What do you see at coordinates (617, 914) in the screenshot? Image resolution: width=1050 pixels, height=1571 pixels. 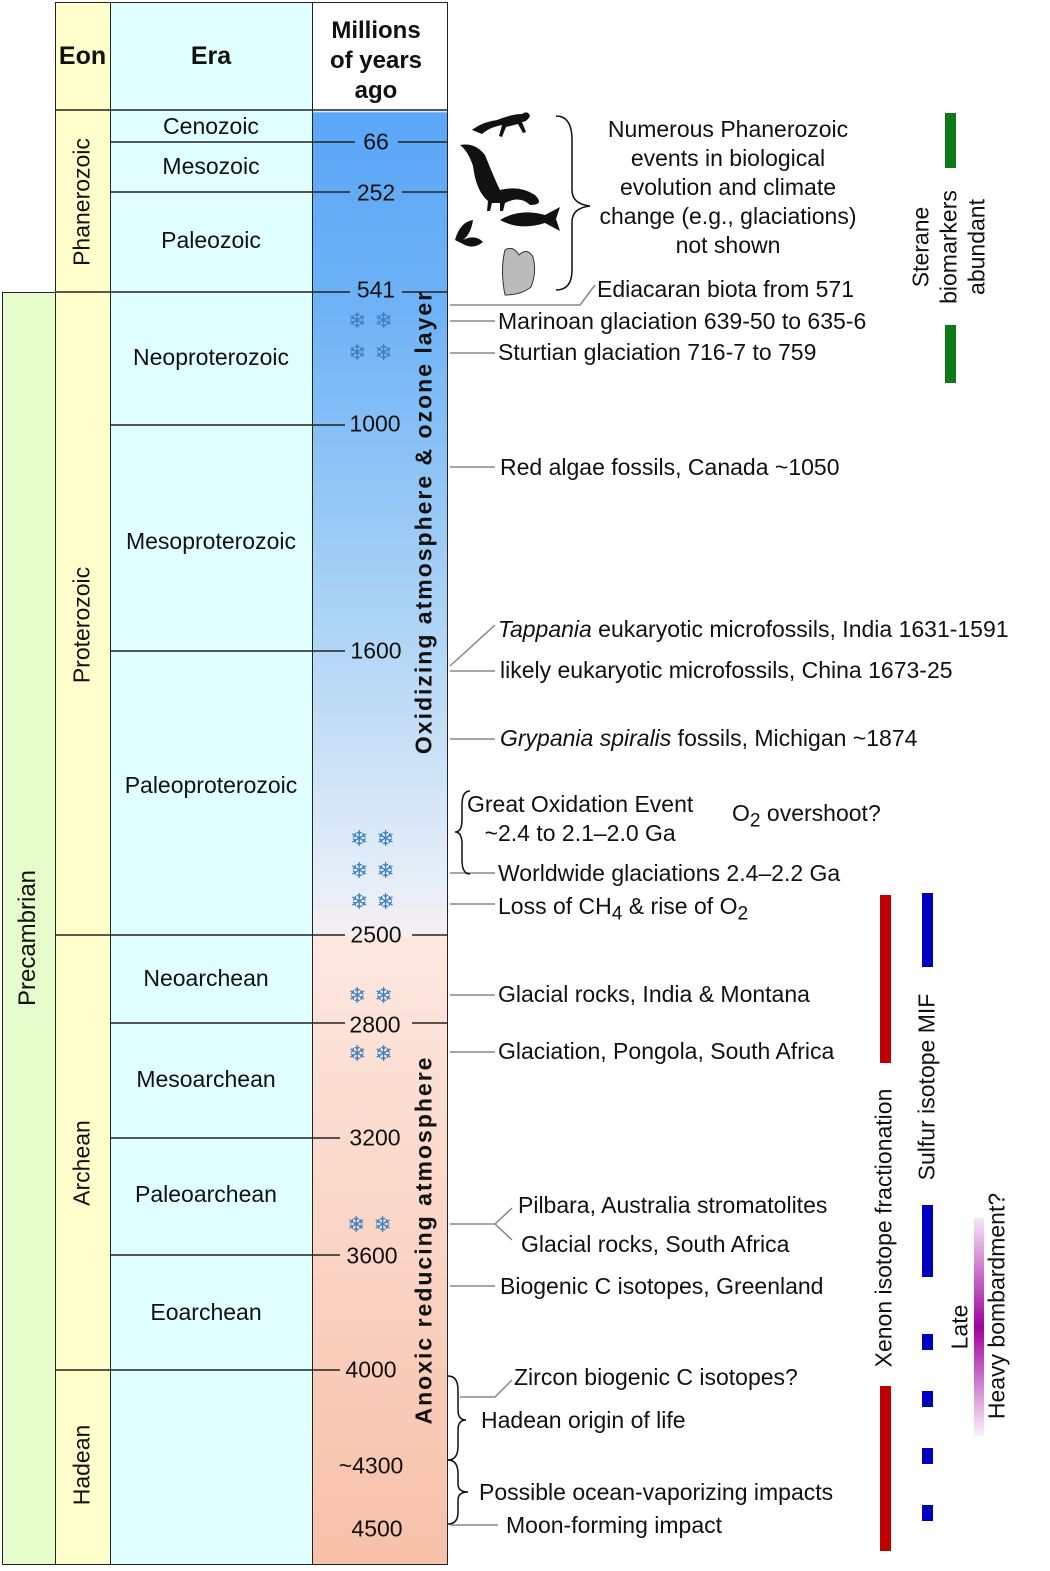 I see `subscript: 4` at bounding box center [617, 914].